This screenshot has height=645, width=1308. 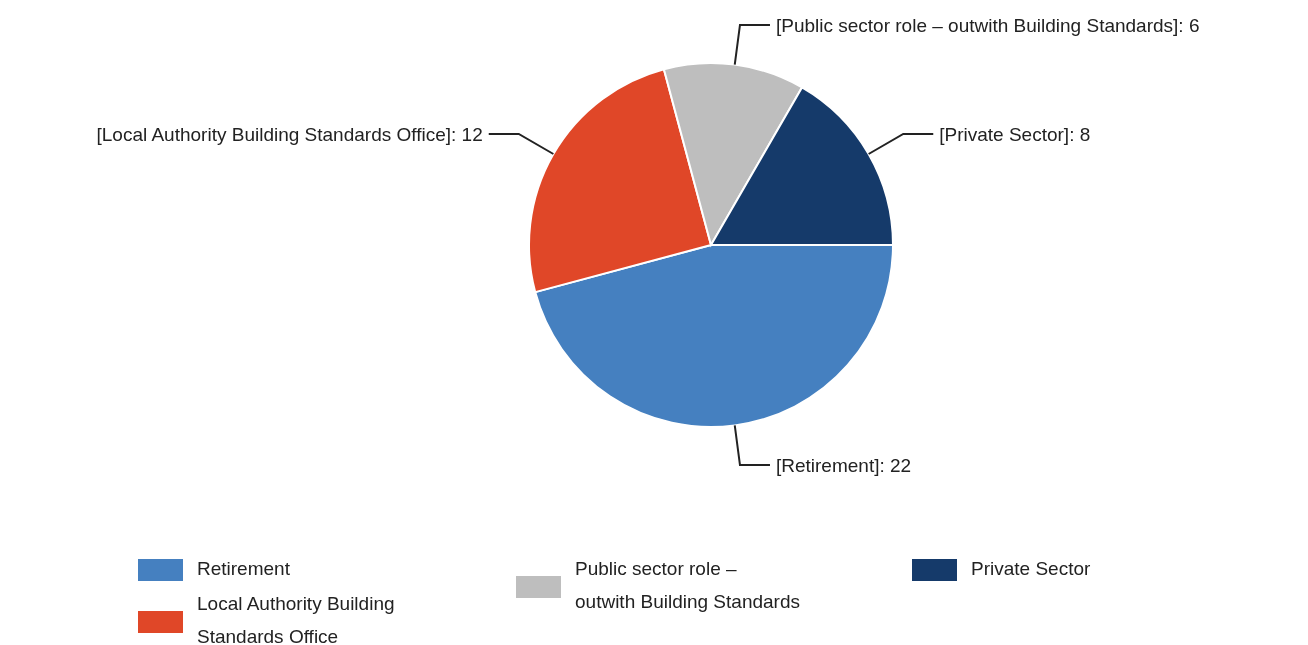 What do you see at coordinates (987, 25) in the screenshot?
I see `data-label: [Public sector role – outwith Building Standards]: 6` at bounding box center [987, 25].